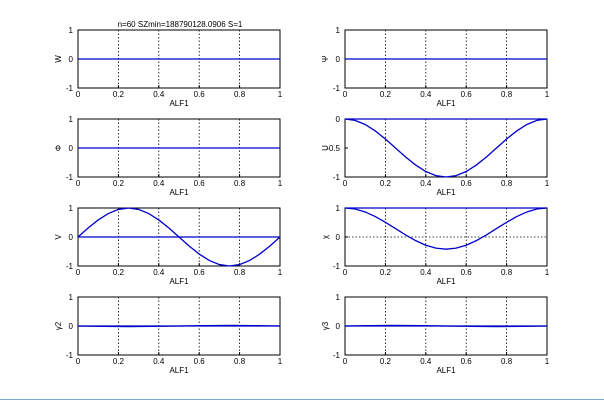 The image size is (604, 405). What do you see at coordinates (325, 236) in the screenshot?
I see `y-axis-label: χ` at bounding box center [325, 236].